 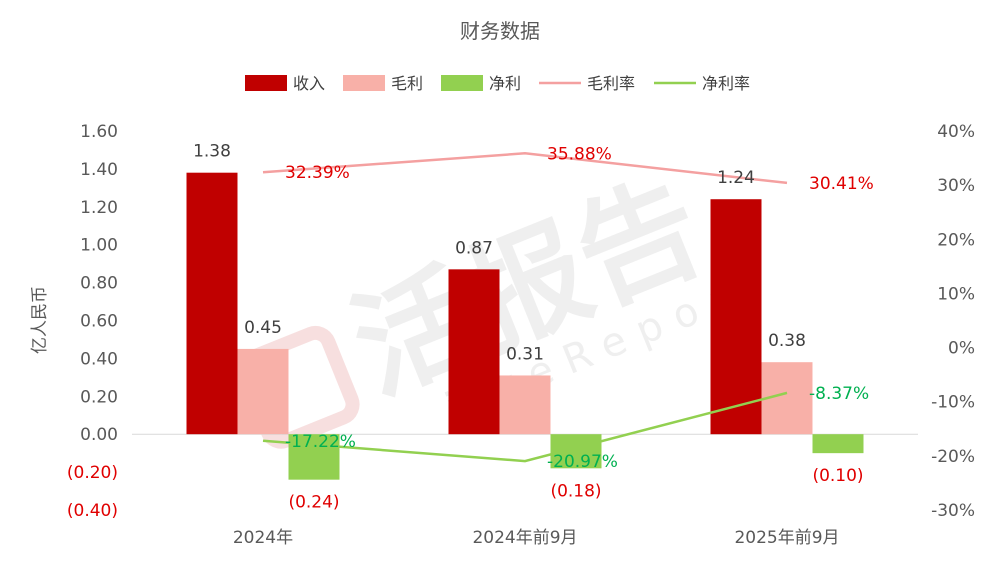 What do you see at coordinates (317, 173) in the screenshot?
I see `rate-label: 32.39%` at bounding box center [317, 173].